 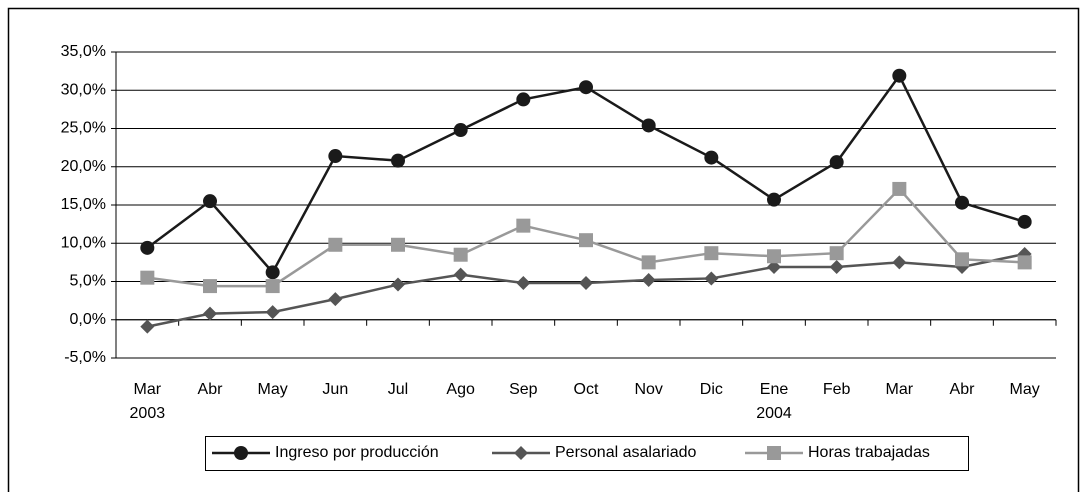 I want to click on y-tick-label: 30,0%, so click(x=83, y=89).